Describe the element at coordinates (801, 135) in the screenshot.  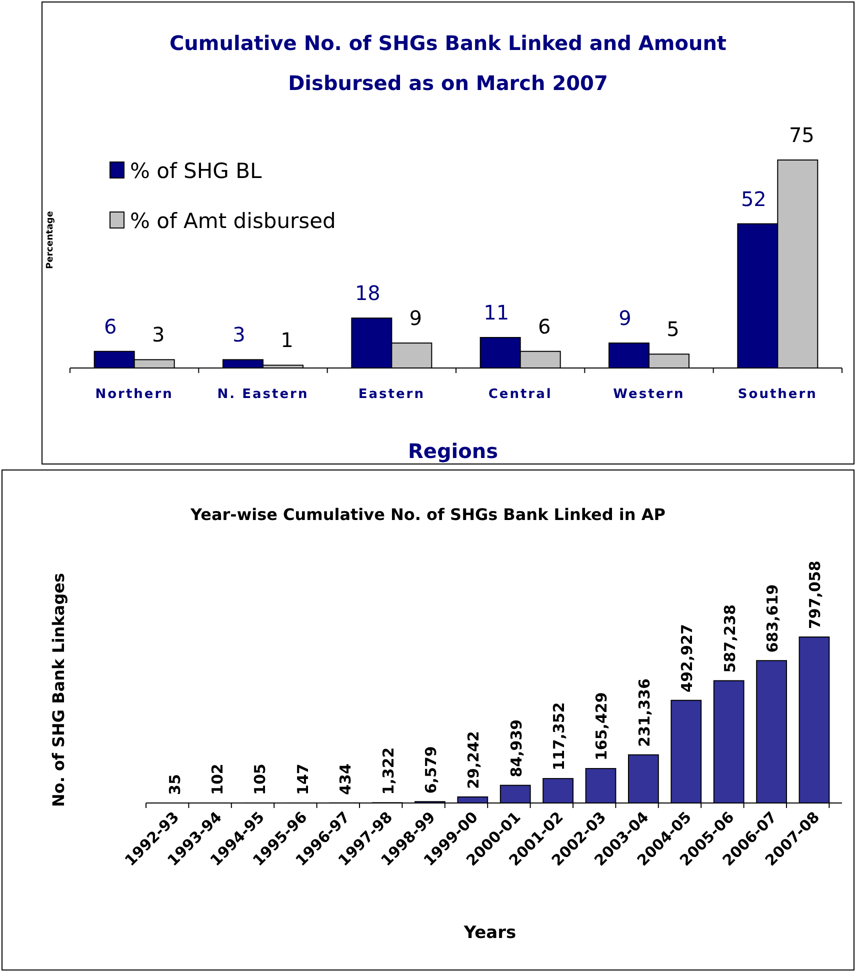
I see `data-label: 75` at that location.